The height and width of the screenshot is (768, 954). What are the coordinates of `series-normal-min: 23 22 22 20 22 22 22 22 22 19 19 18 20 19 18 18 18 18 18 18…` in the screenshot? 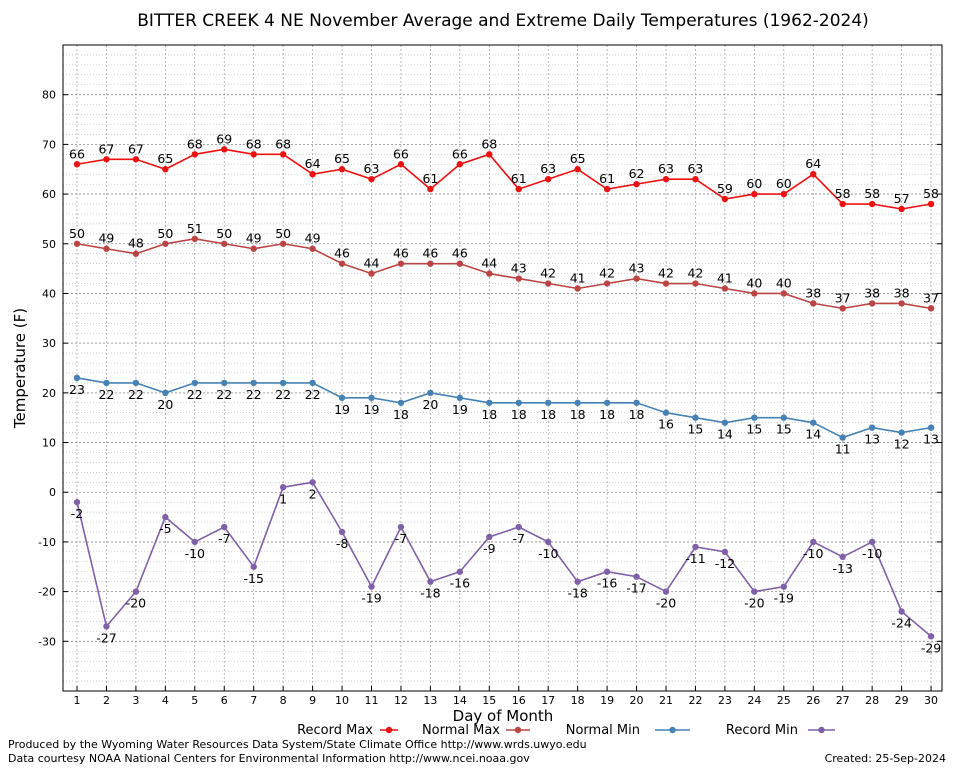 It's located at (504, 415).